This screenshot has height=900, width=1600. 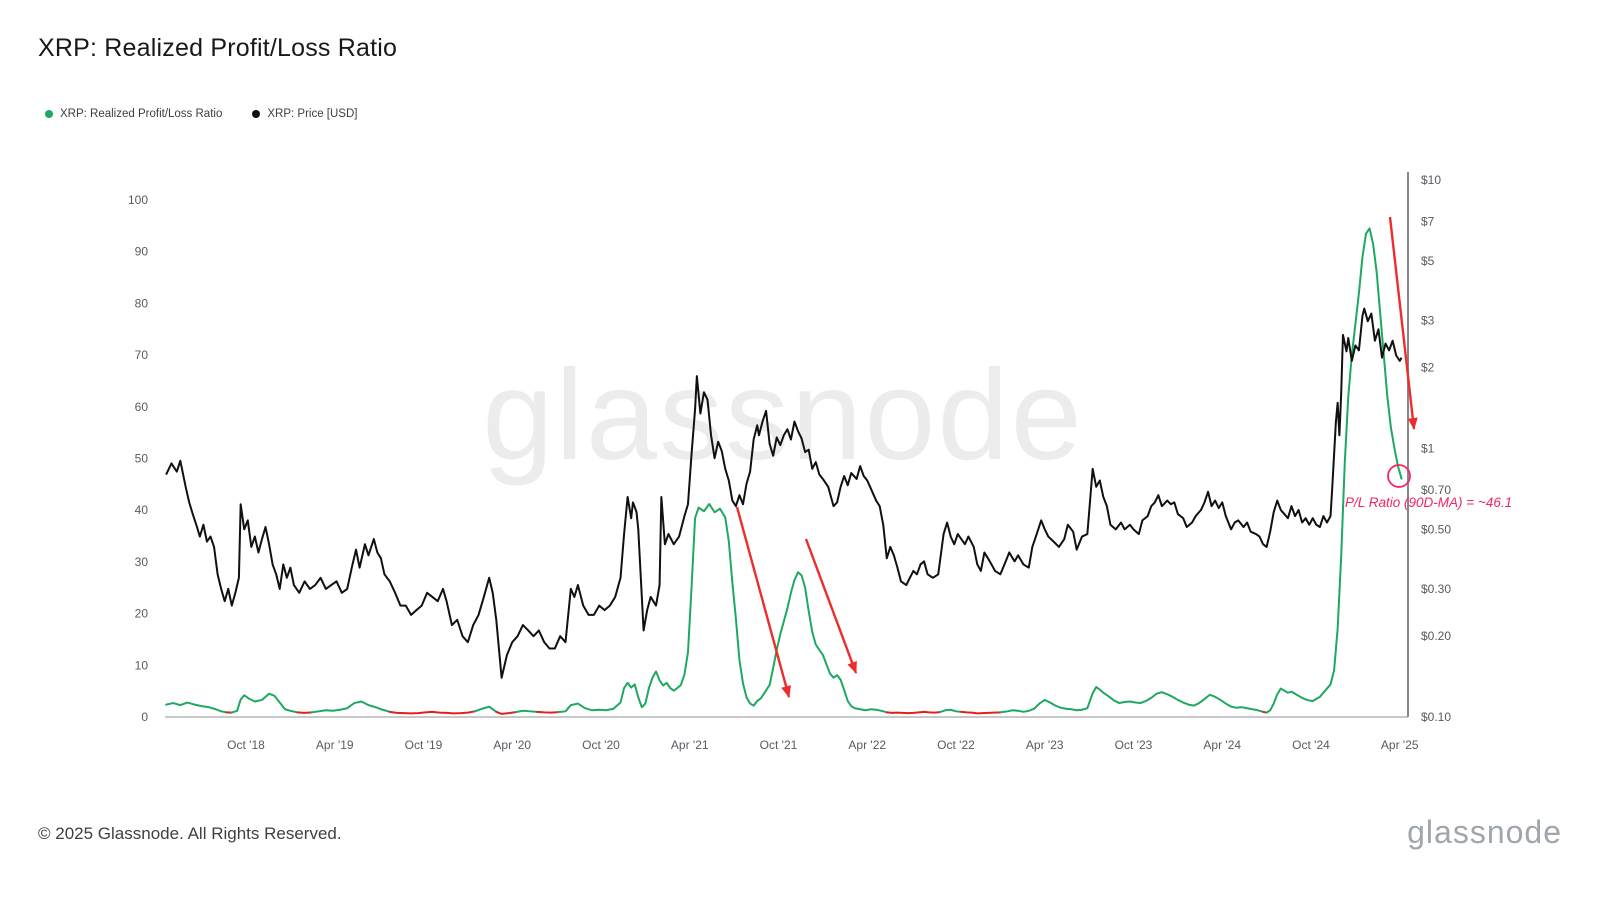 What do you see at coordinates (142, 665) in the screenshot?
I see `left-axis-tick-label: 10` at bounding box center [142, 665].